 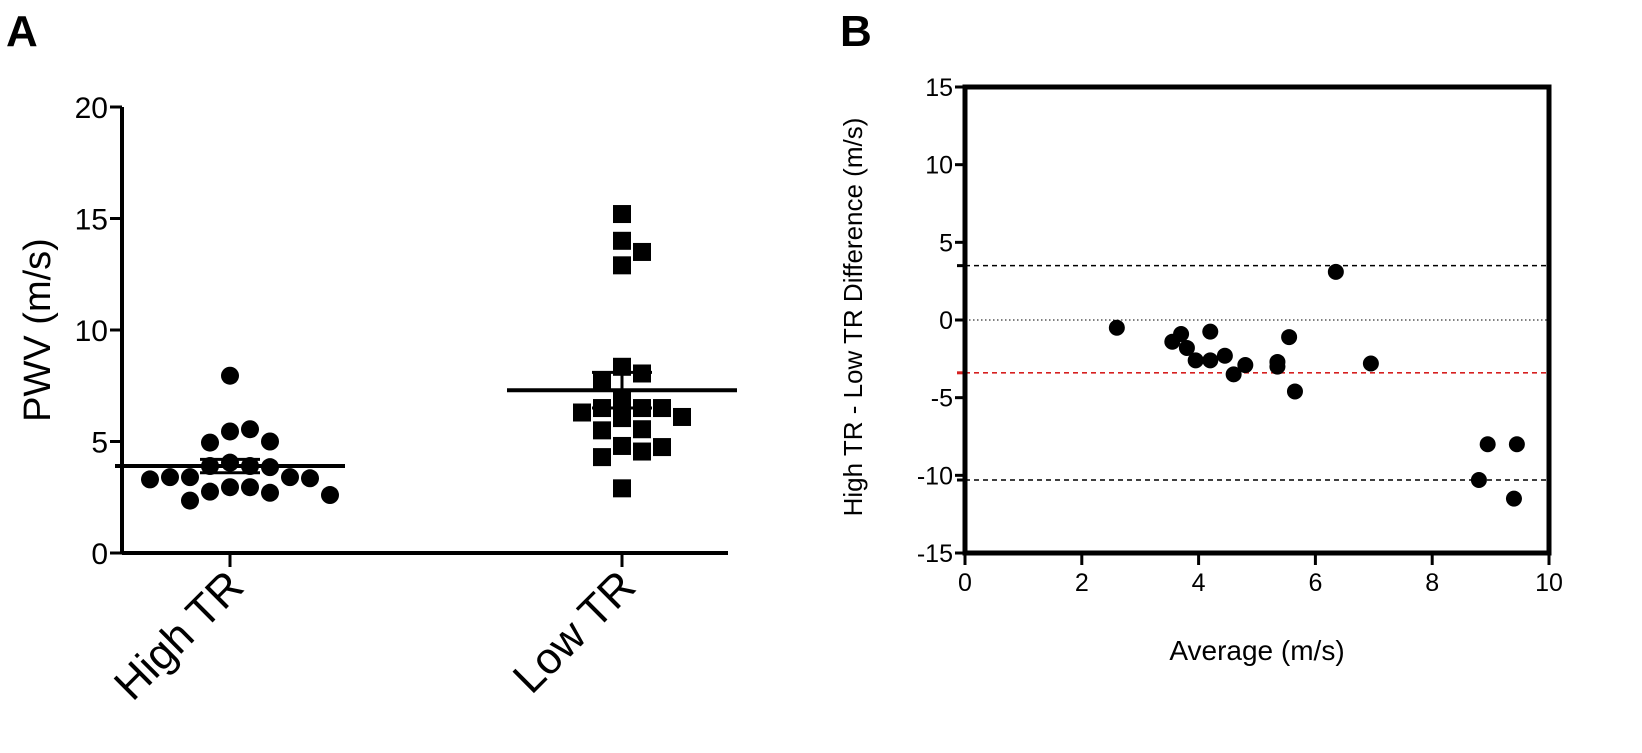 I want to click on panel-b-x-tick-label: 8, so click(x=1432, y=583).